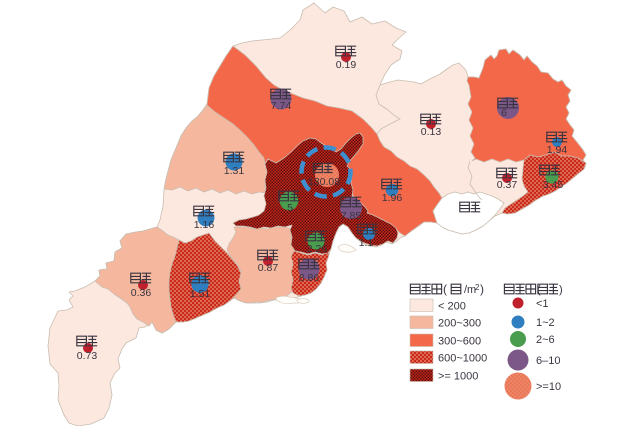  I want to click on svg-text: 2, so click(477, 287).